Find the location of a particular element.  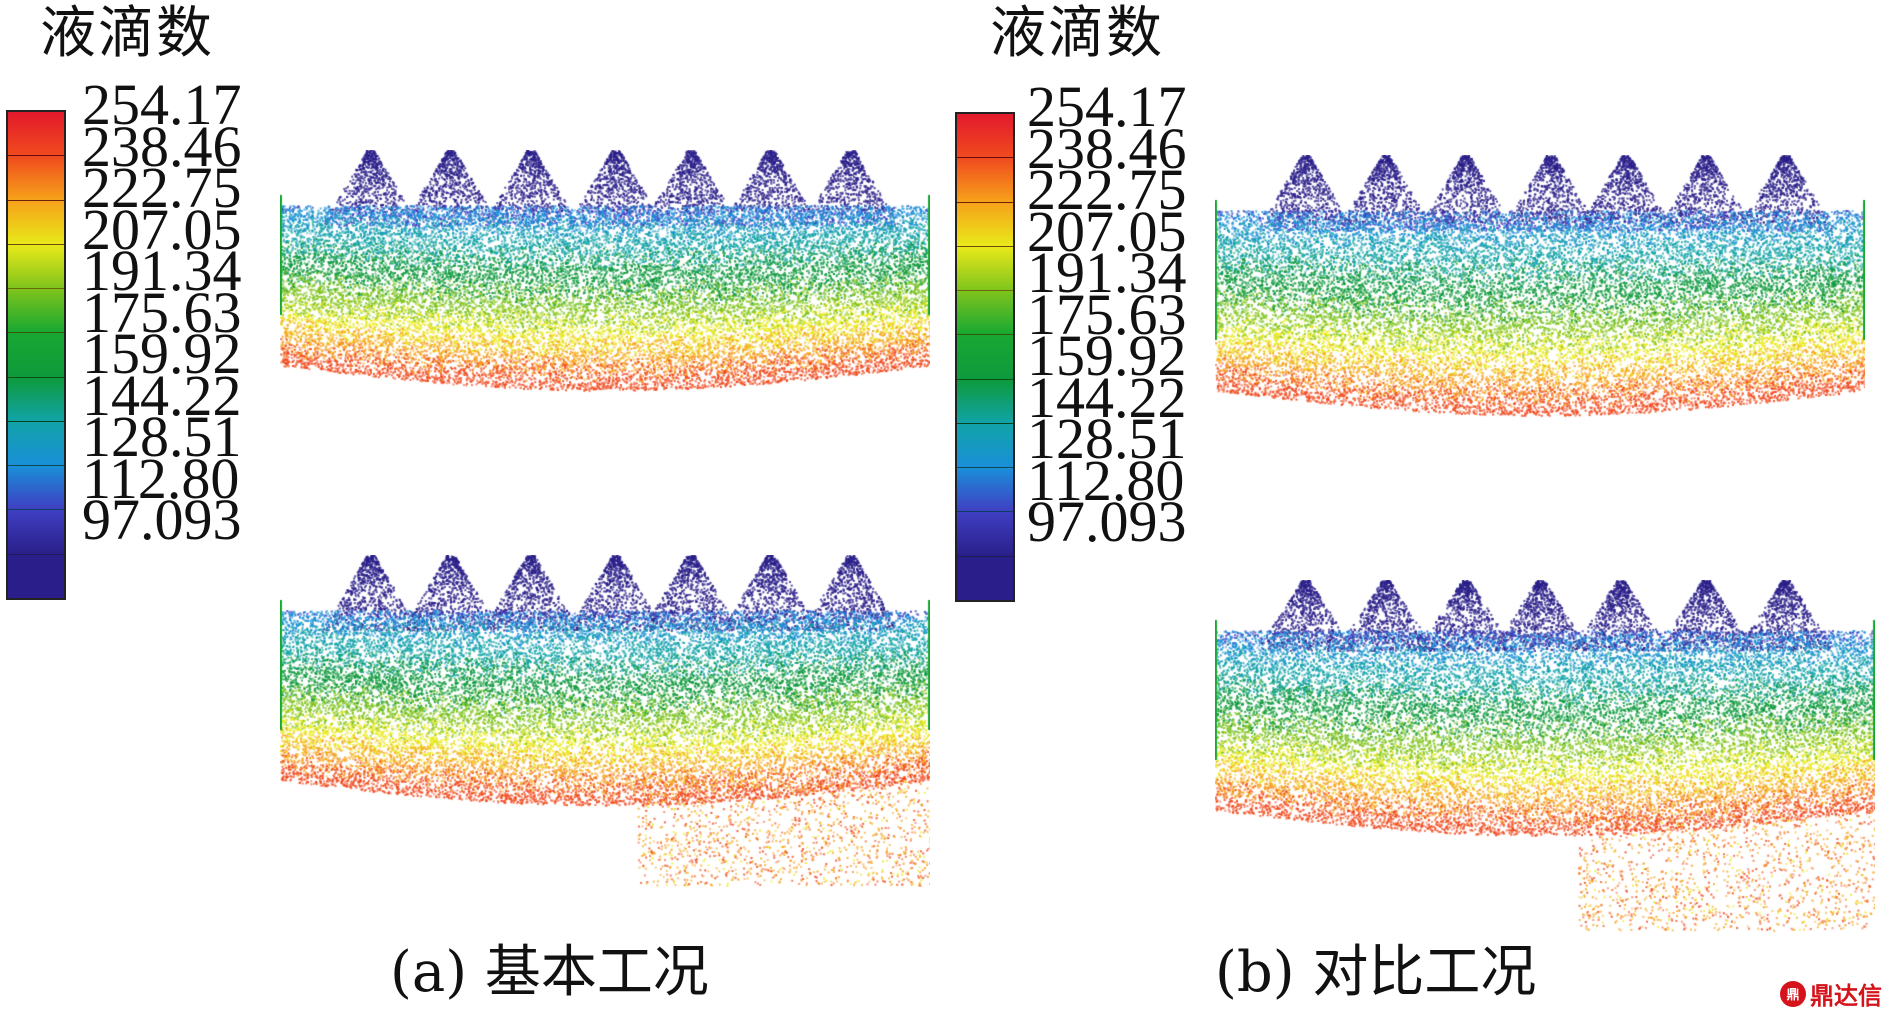

colorbar-right is located at coordinates (985, 357).